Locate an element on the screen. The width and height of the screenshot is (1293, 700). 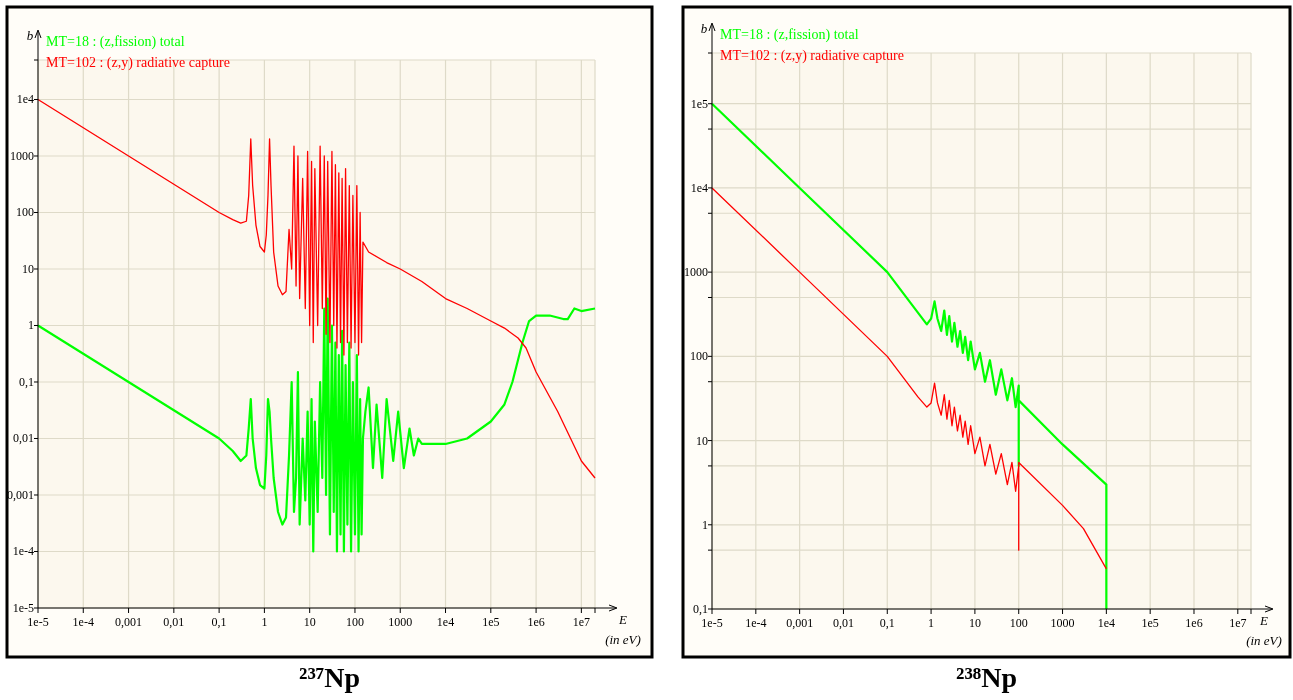
y-tick-label: 1e5 is located at coordinates (699, 103).